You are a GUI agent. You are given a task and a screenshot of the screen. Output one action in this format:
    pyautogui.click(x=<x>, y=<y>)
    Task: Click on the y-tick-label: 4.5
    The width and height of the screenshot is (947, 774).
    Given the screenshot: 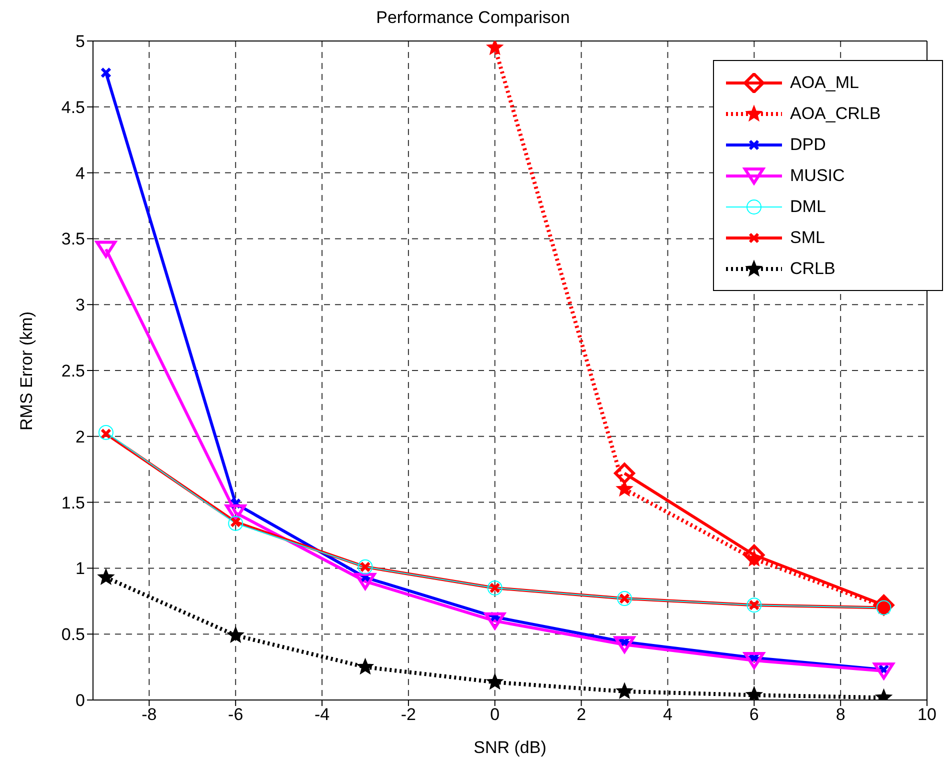 What is the action you would take?
    pyautogui.click(x=73, y=107)
    